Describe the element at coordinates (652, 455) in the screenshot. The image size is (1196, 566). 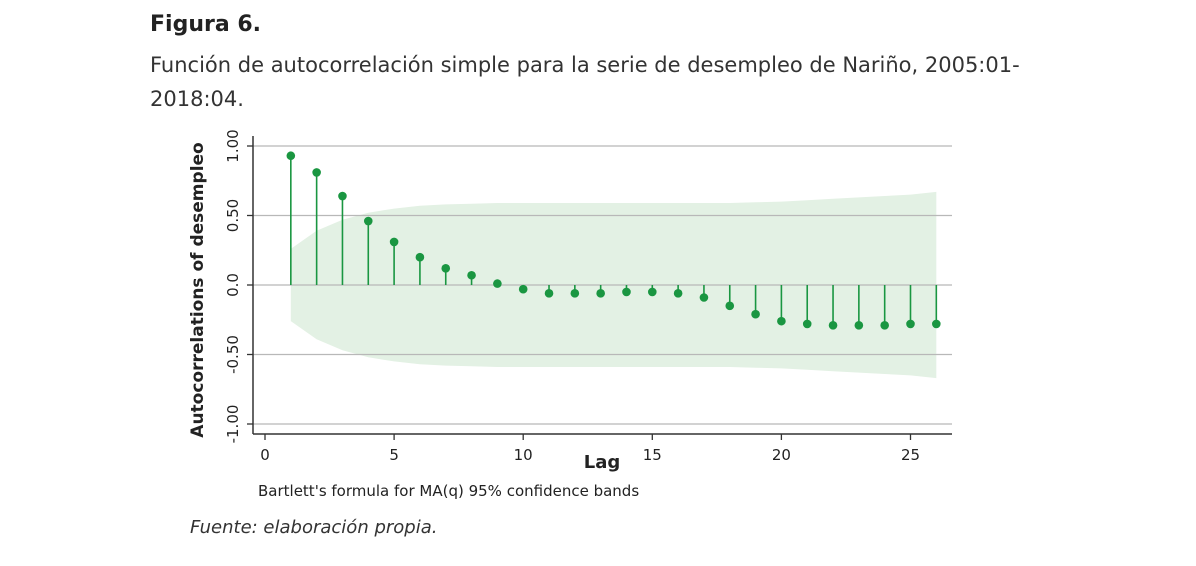
I see `x-tick-label: 15` at that location.